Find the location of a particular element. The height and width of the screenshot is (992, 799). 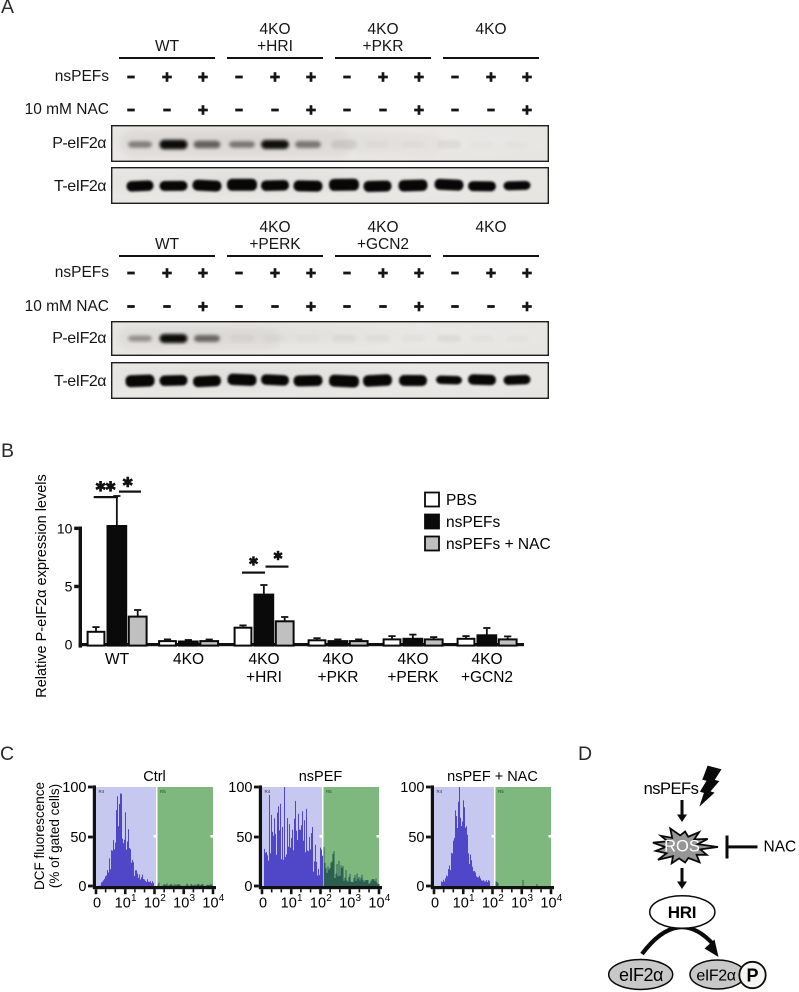

svg-text: nsPEF + NAC is located at coordinates (492, 777).